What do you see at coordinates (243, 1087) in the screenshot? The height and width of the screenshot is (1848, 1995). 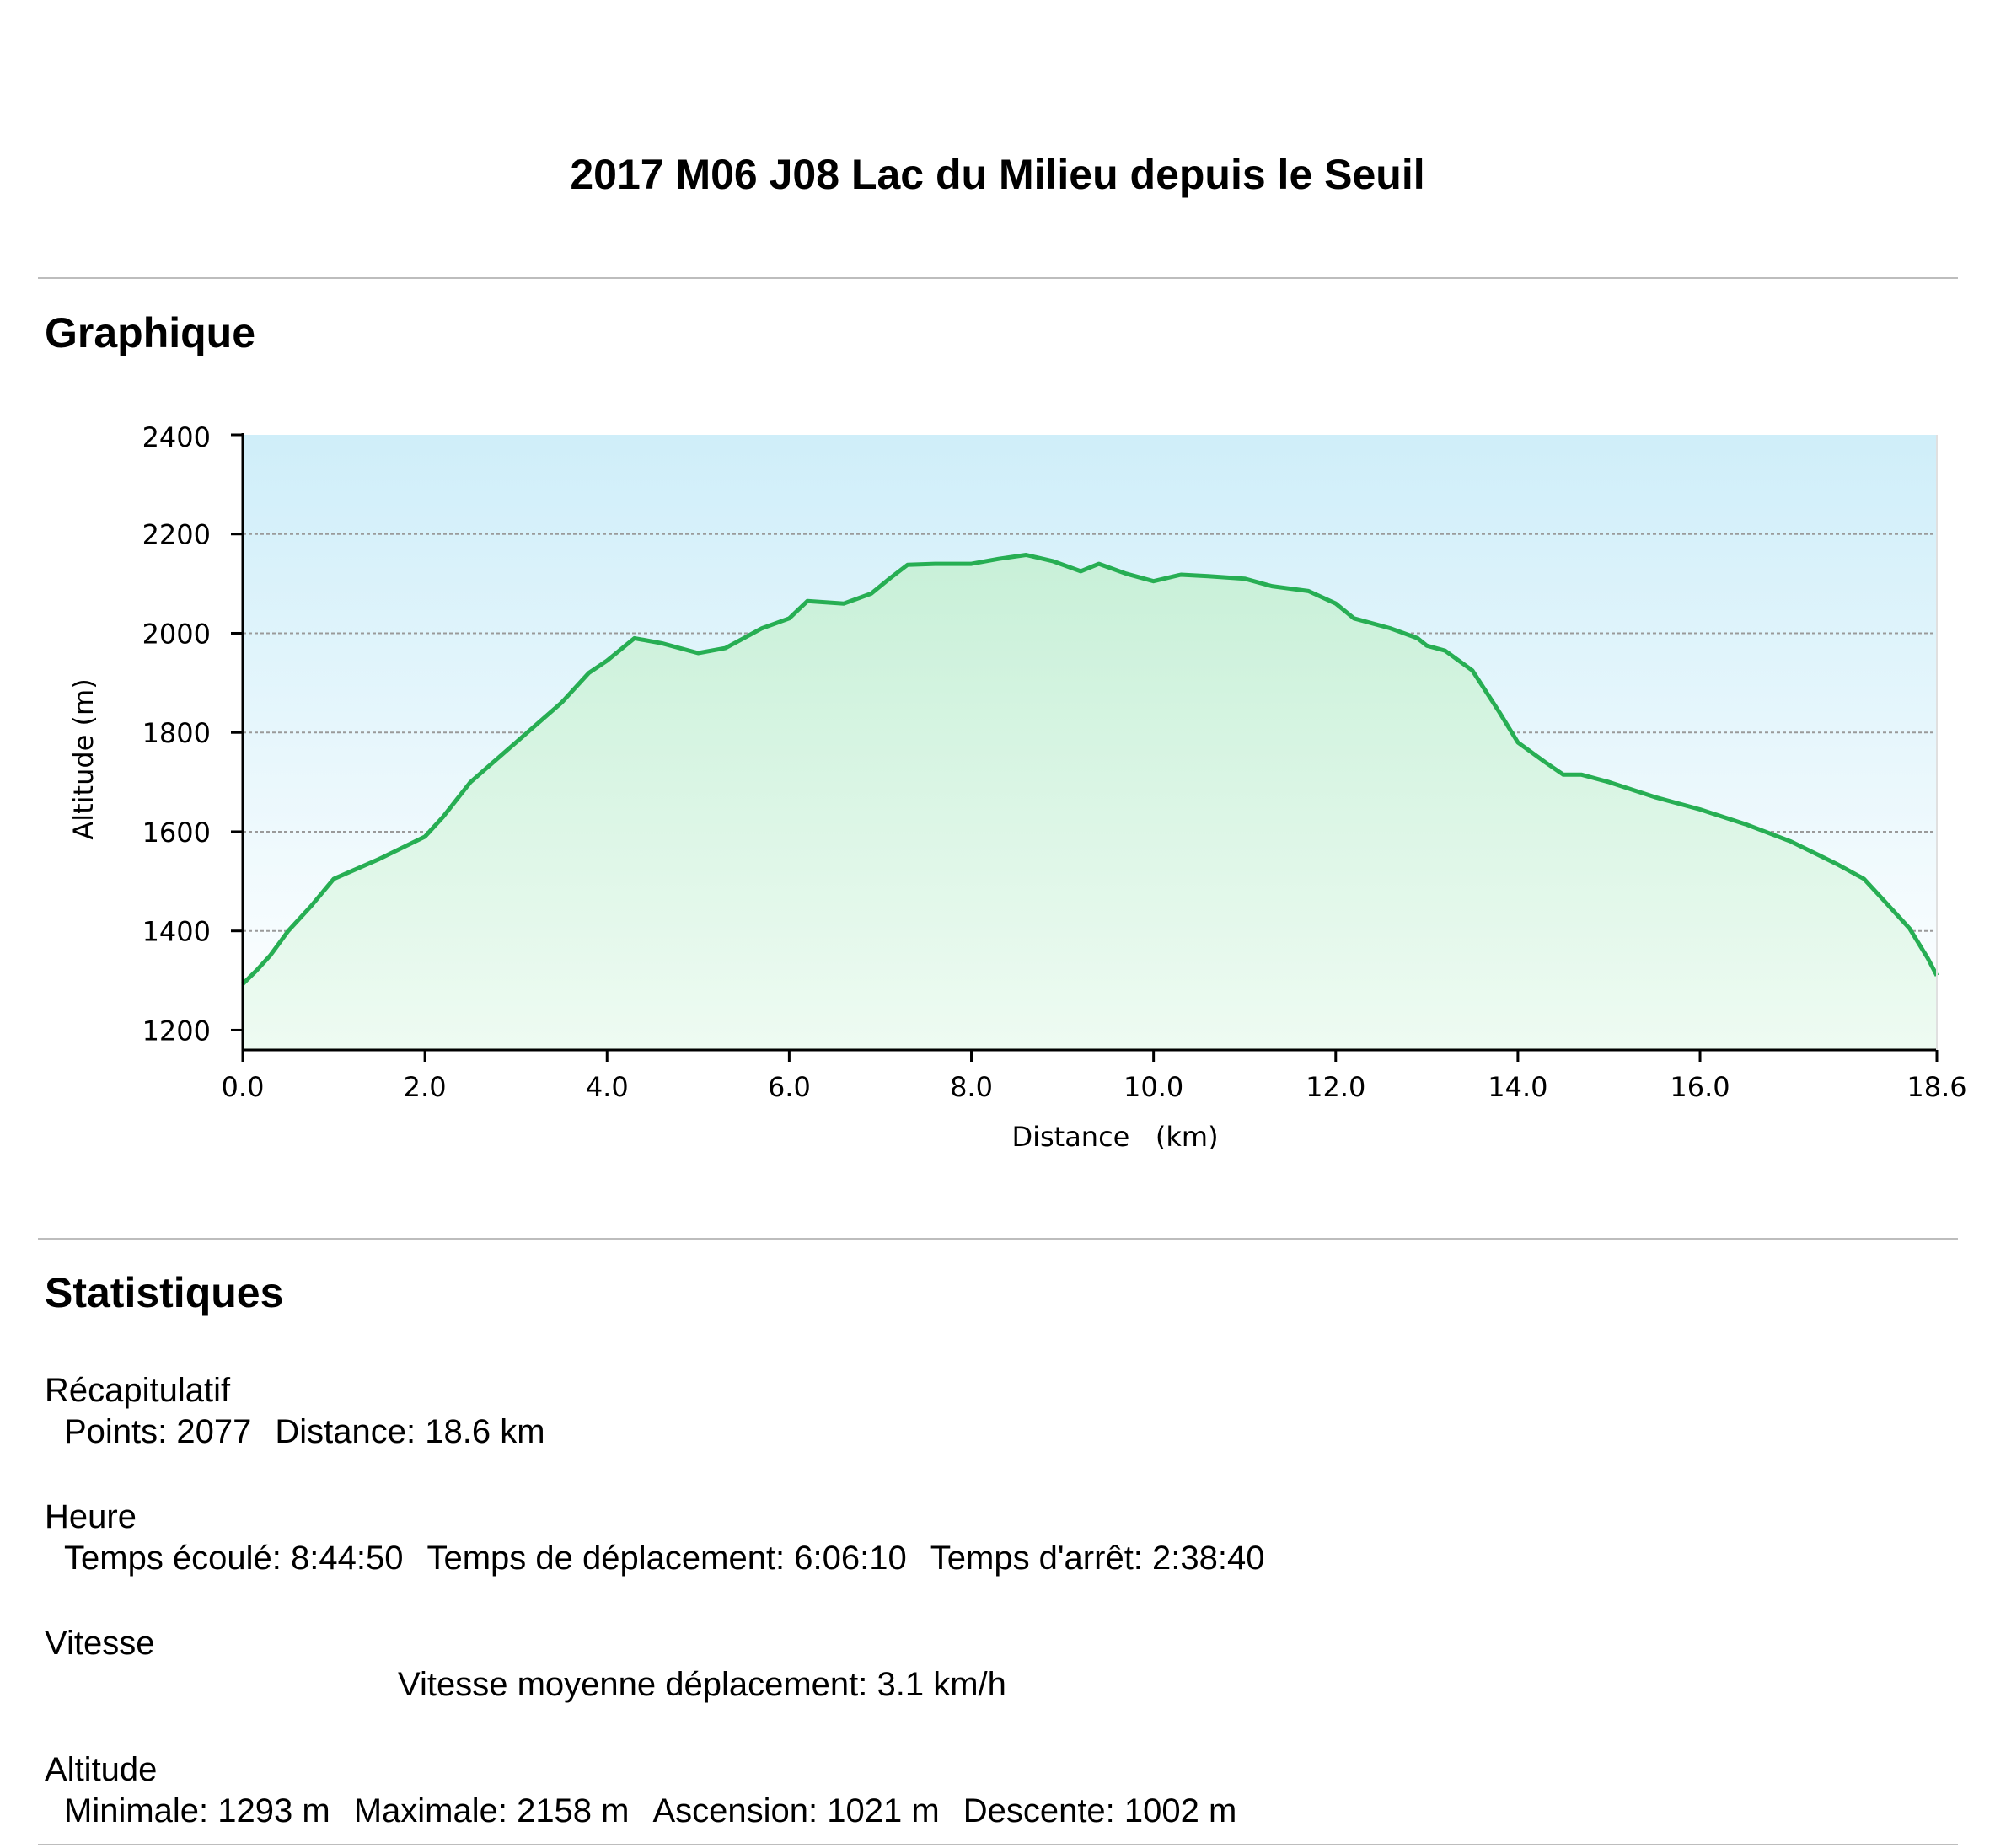 I see `x-tick-label: 0.0` at bounding box center [243, 1087].